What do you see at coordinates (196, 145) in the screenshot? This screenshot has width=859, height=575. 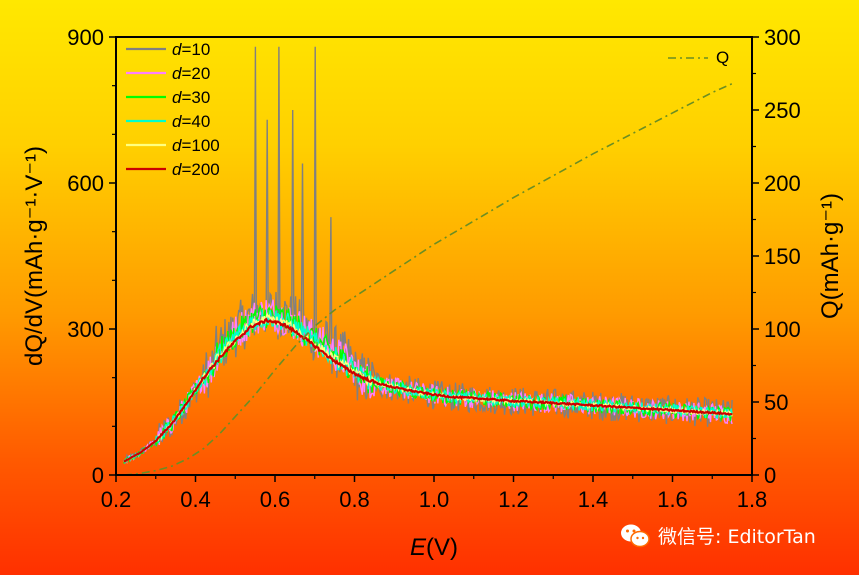 I see `legend-label-d-100: d=100` at bounding box center [196, 145].